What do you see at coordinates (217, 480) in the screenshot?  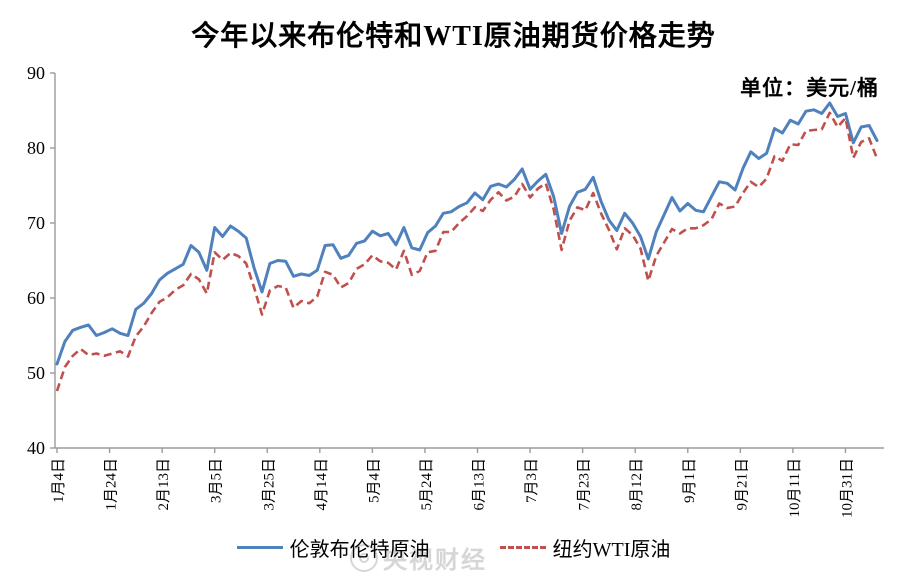 I see `x-tick-label: 3月5日` at bounding box center [217, 480].